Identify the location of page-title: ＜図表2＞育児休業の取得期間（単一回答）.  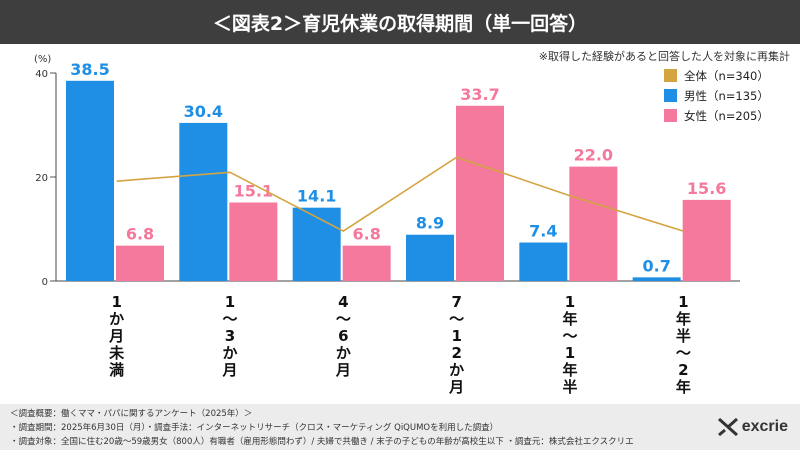
(400, 23).